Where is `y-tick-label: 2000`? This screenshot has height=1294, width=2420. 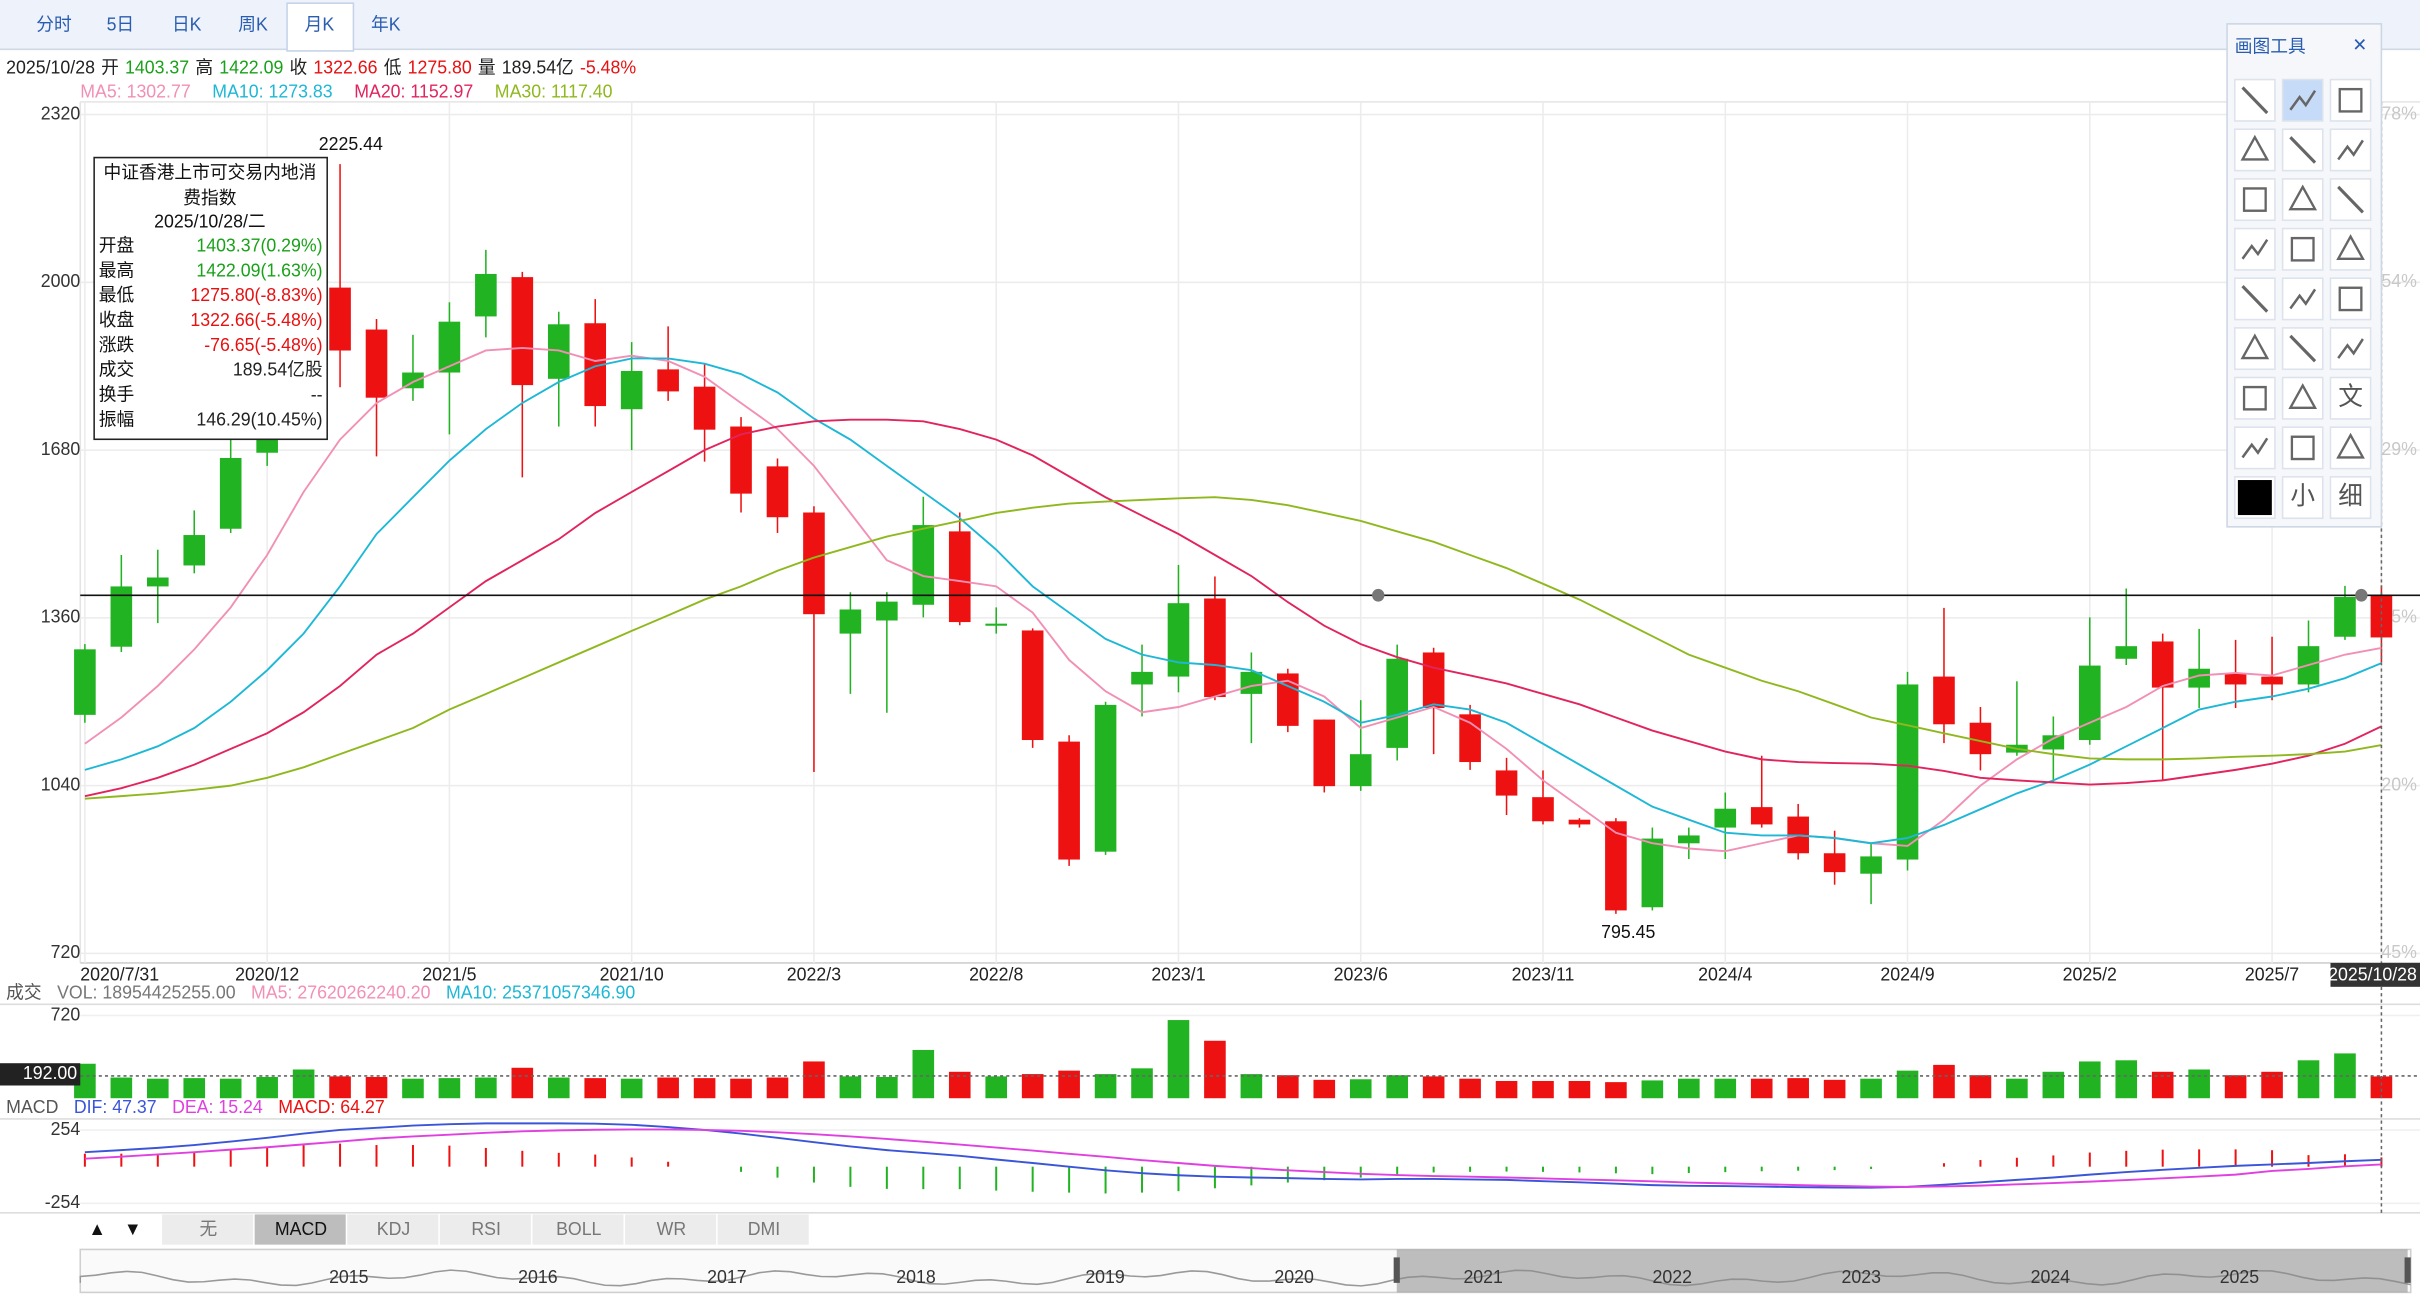 y-tick-label: 2000 is located at coordinates (60, 281).